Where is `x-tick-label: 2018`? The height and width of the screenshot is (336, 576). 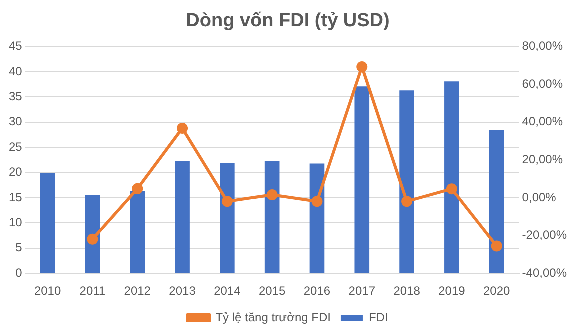 x-tick-label: 2018 is located at coordinates (407, 291).